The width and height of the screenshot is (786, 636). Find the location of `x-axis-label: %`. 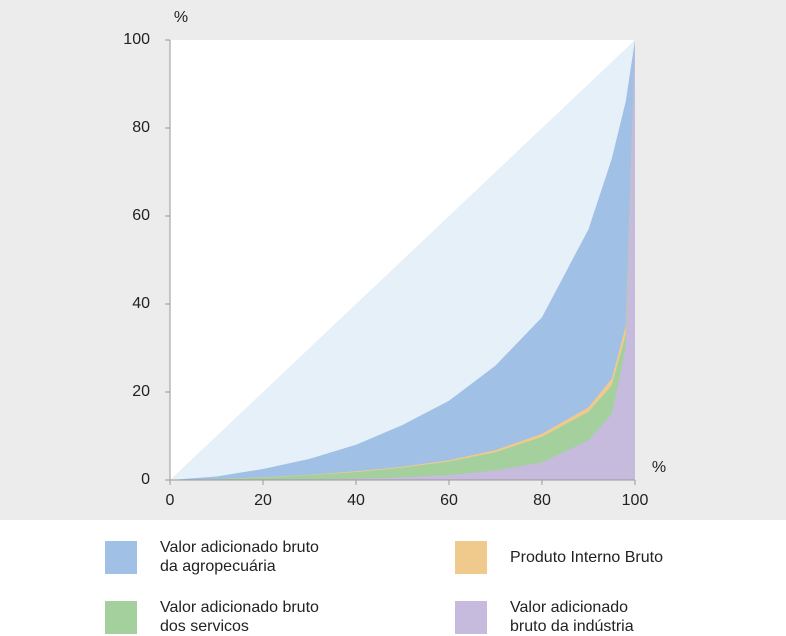

x-axis-label: % is located at coordinates (659, 467).